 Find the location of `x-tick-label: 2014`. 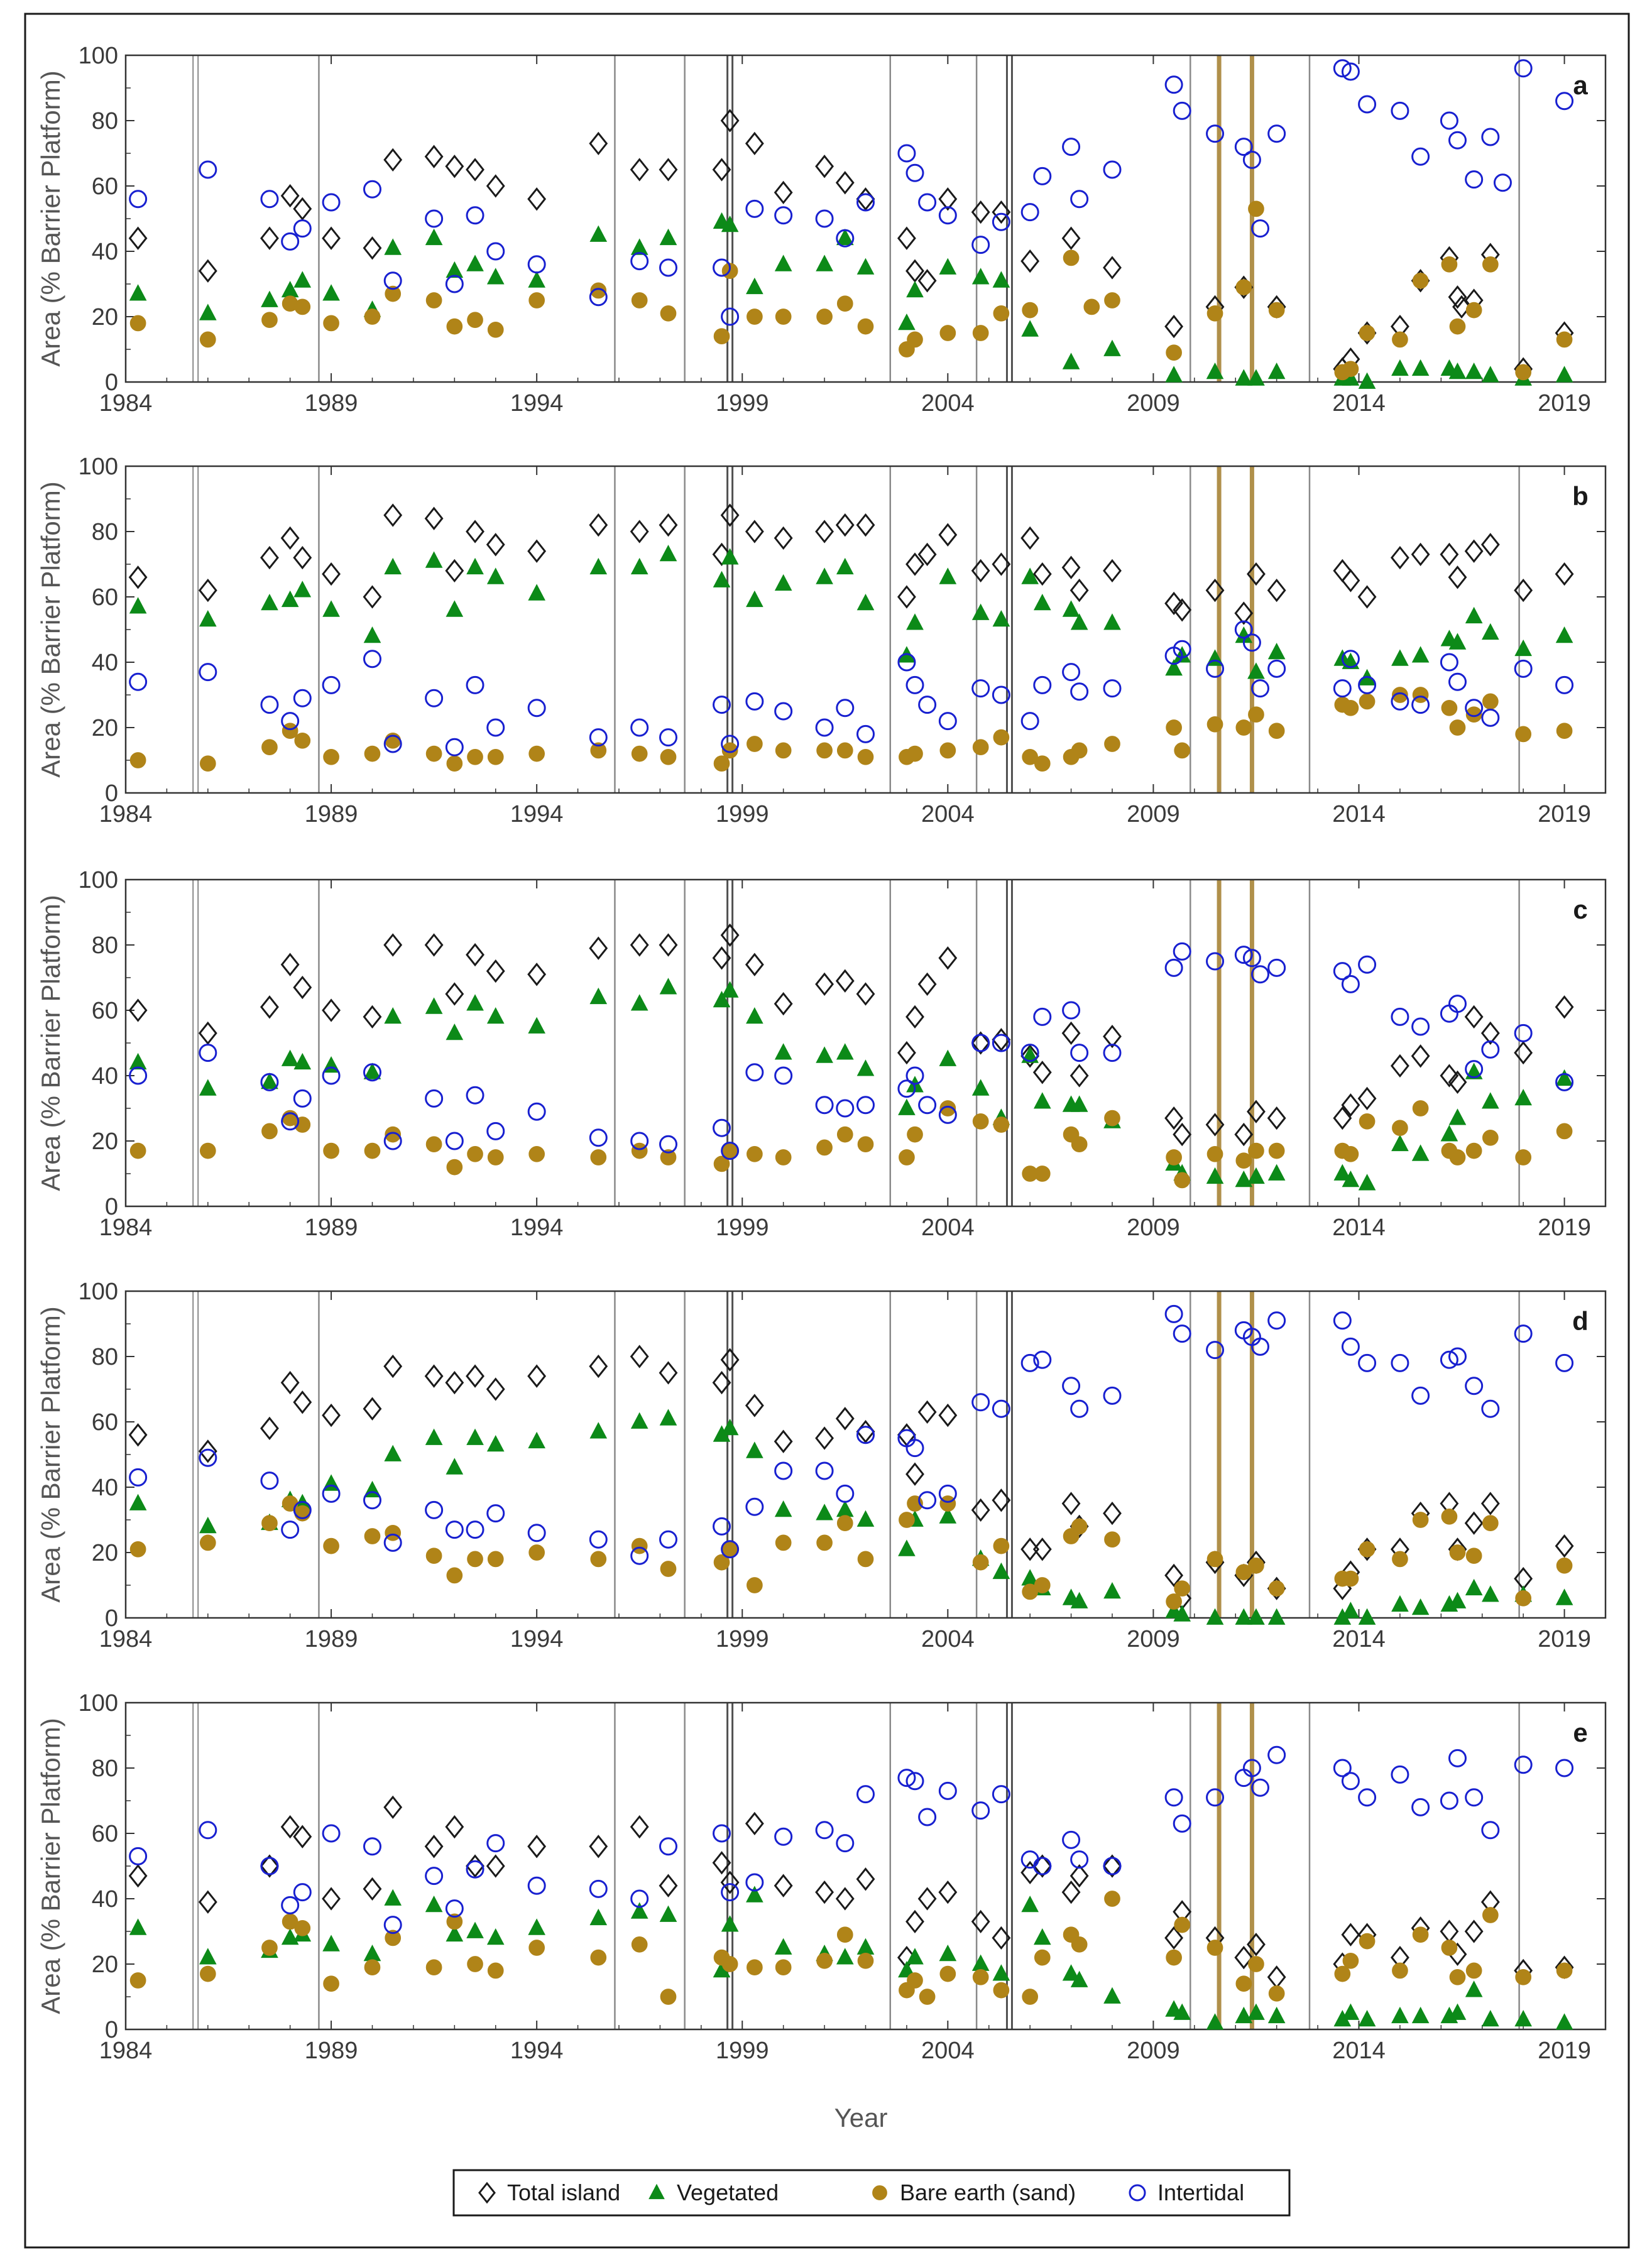

x-tick-label: 2014 is located at coordinates (1359, 1639).